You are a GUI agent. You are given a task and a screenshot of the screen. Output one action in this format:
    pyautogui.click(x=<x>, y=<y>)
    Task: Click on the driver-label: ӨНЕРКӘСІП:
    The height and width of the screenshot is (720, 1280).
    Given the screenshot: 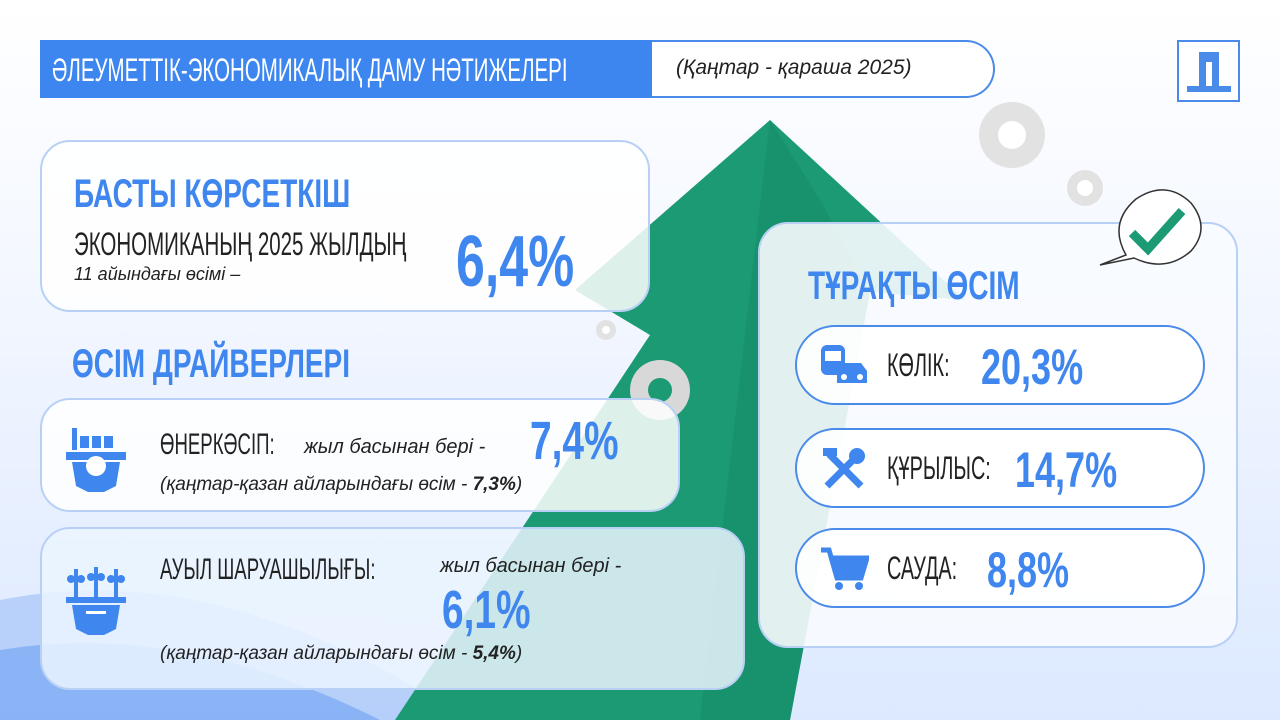 What is the action you would take?
    pyautogui.click(x=217, y=444)
    